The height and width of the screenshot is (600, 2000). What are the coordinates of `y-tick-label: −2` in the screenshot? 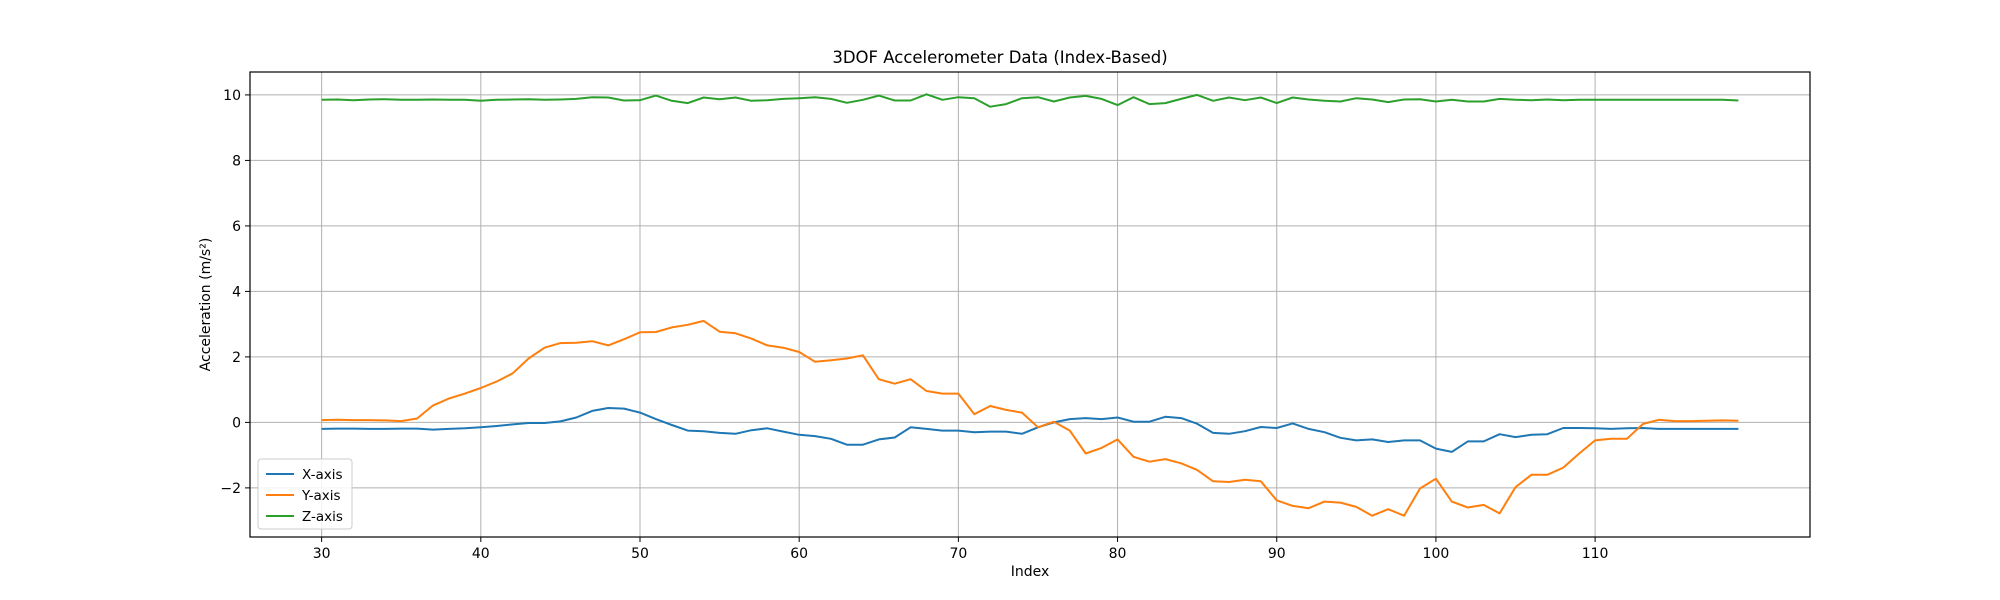 It's located at (230, 489).